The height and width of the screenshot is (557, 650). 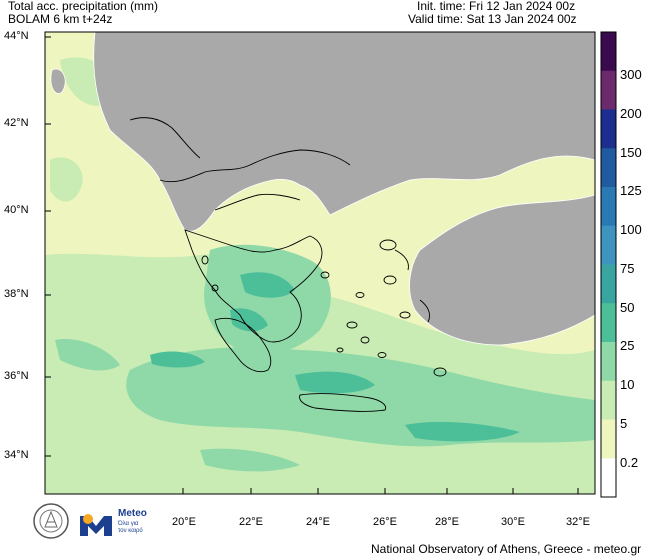 I want to click on colorbar, so click(x=608, y=264).